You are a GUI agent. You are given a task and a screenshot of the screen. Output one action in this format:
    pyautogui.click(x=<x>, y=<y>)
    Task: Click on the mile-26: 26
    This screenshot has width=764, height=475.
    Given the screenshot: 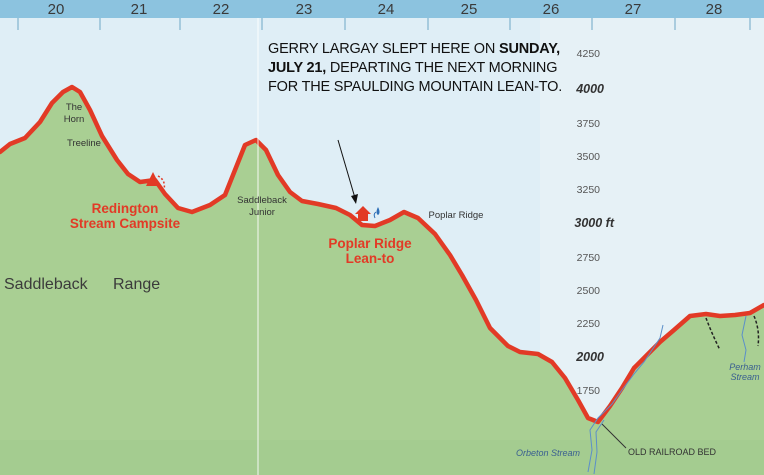 What is the action you would take?
    pyautogui.click(x=551, y=9)
    